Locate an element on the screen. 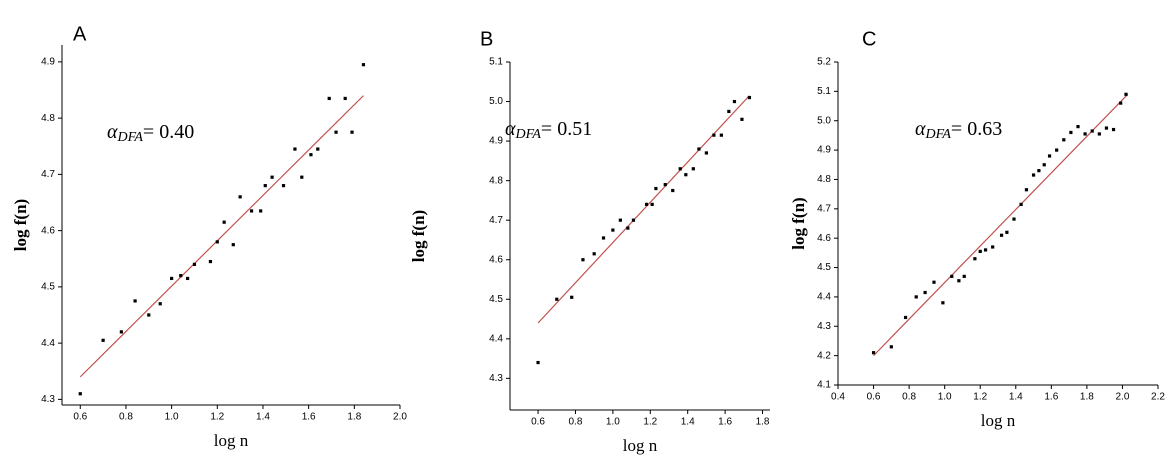 This screenshot has height=464, width=1165. x-tick-label: 0.4 is located at coordinates (838, 397).